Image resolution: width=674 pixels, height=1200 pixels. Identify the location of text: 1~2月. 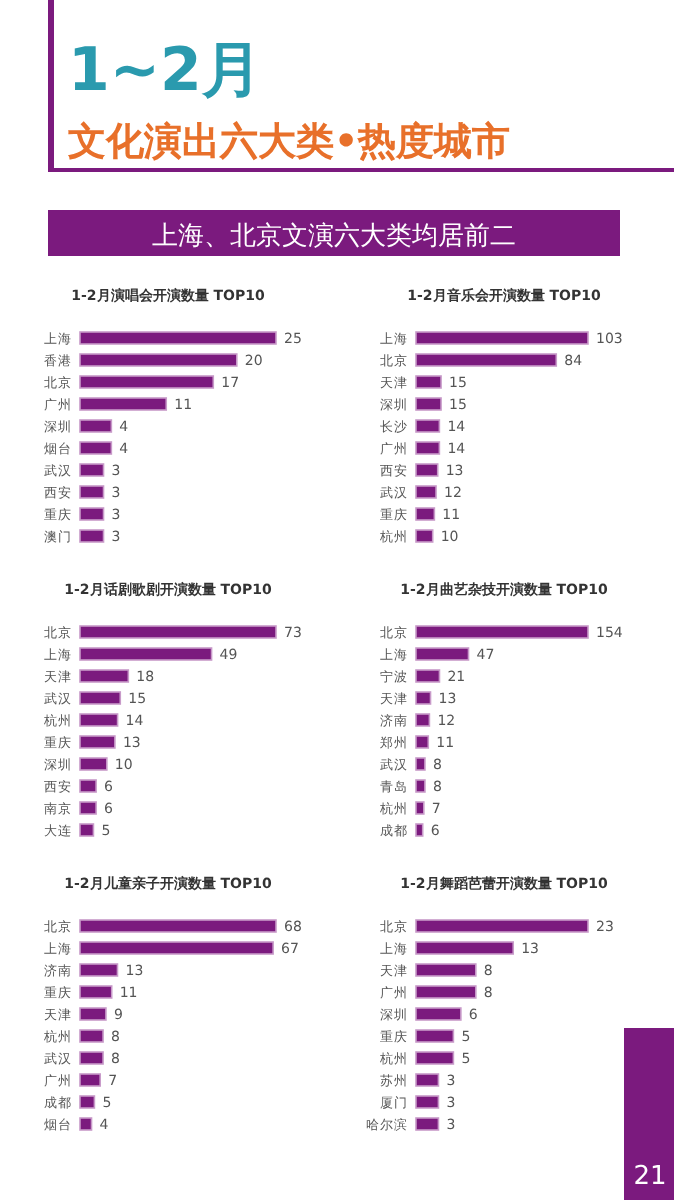
(165, 71).